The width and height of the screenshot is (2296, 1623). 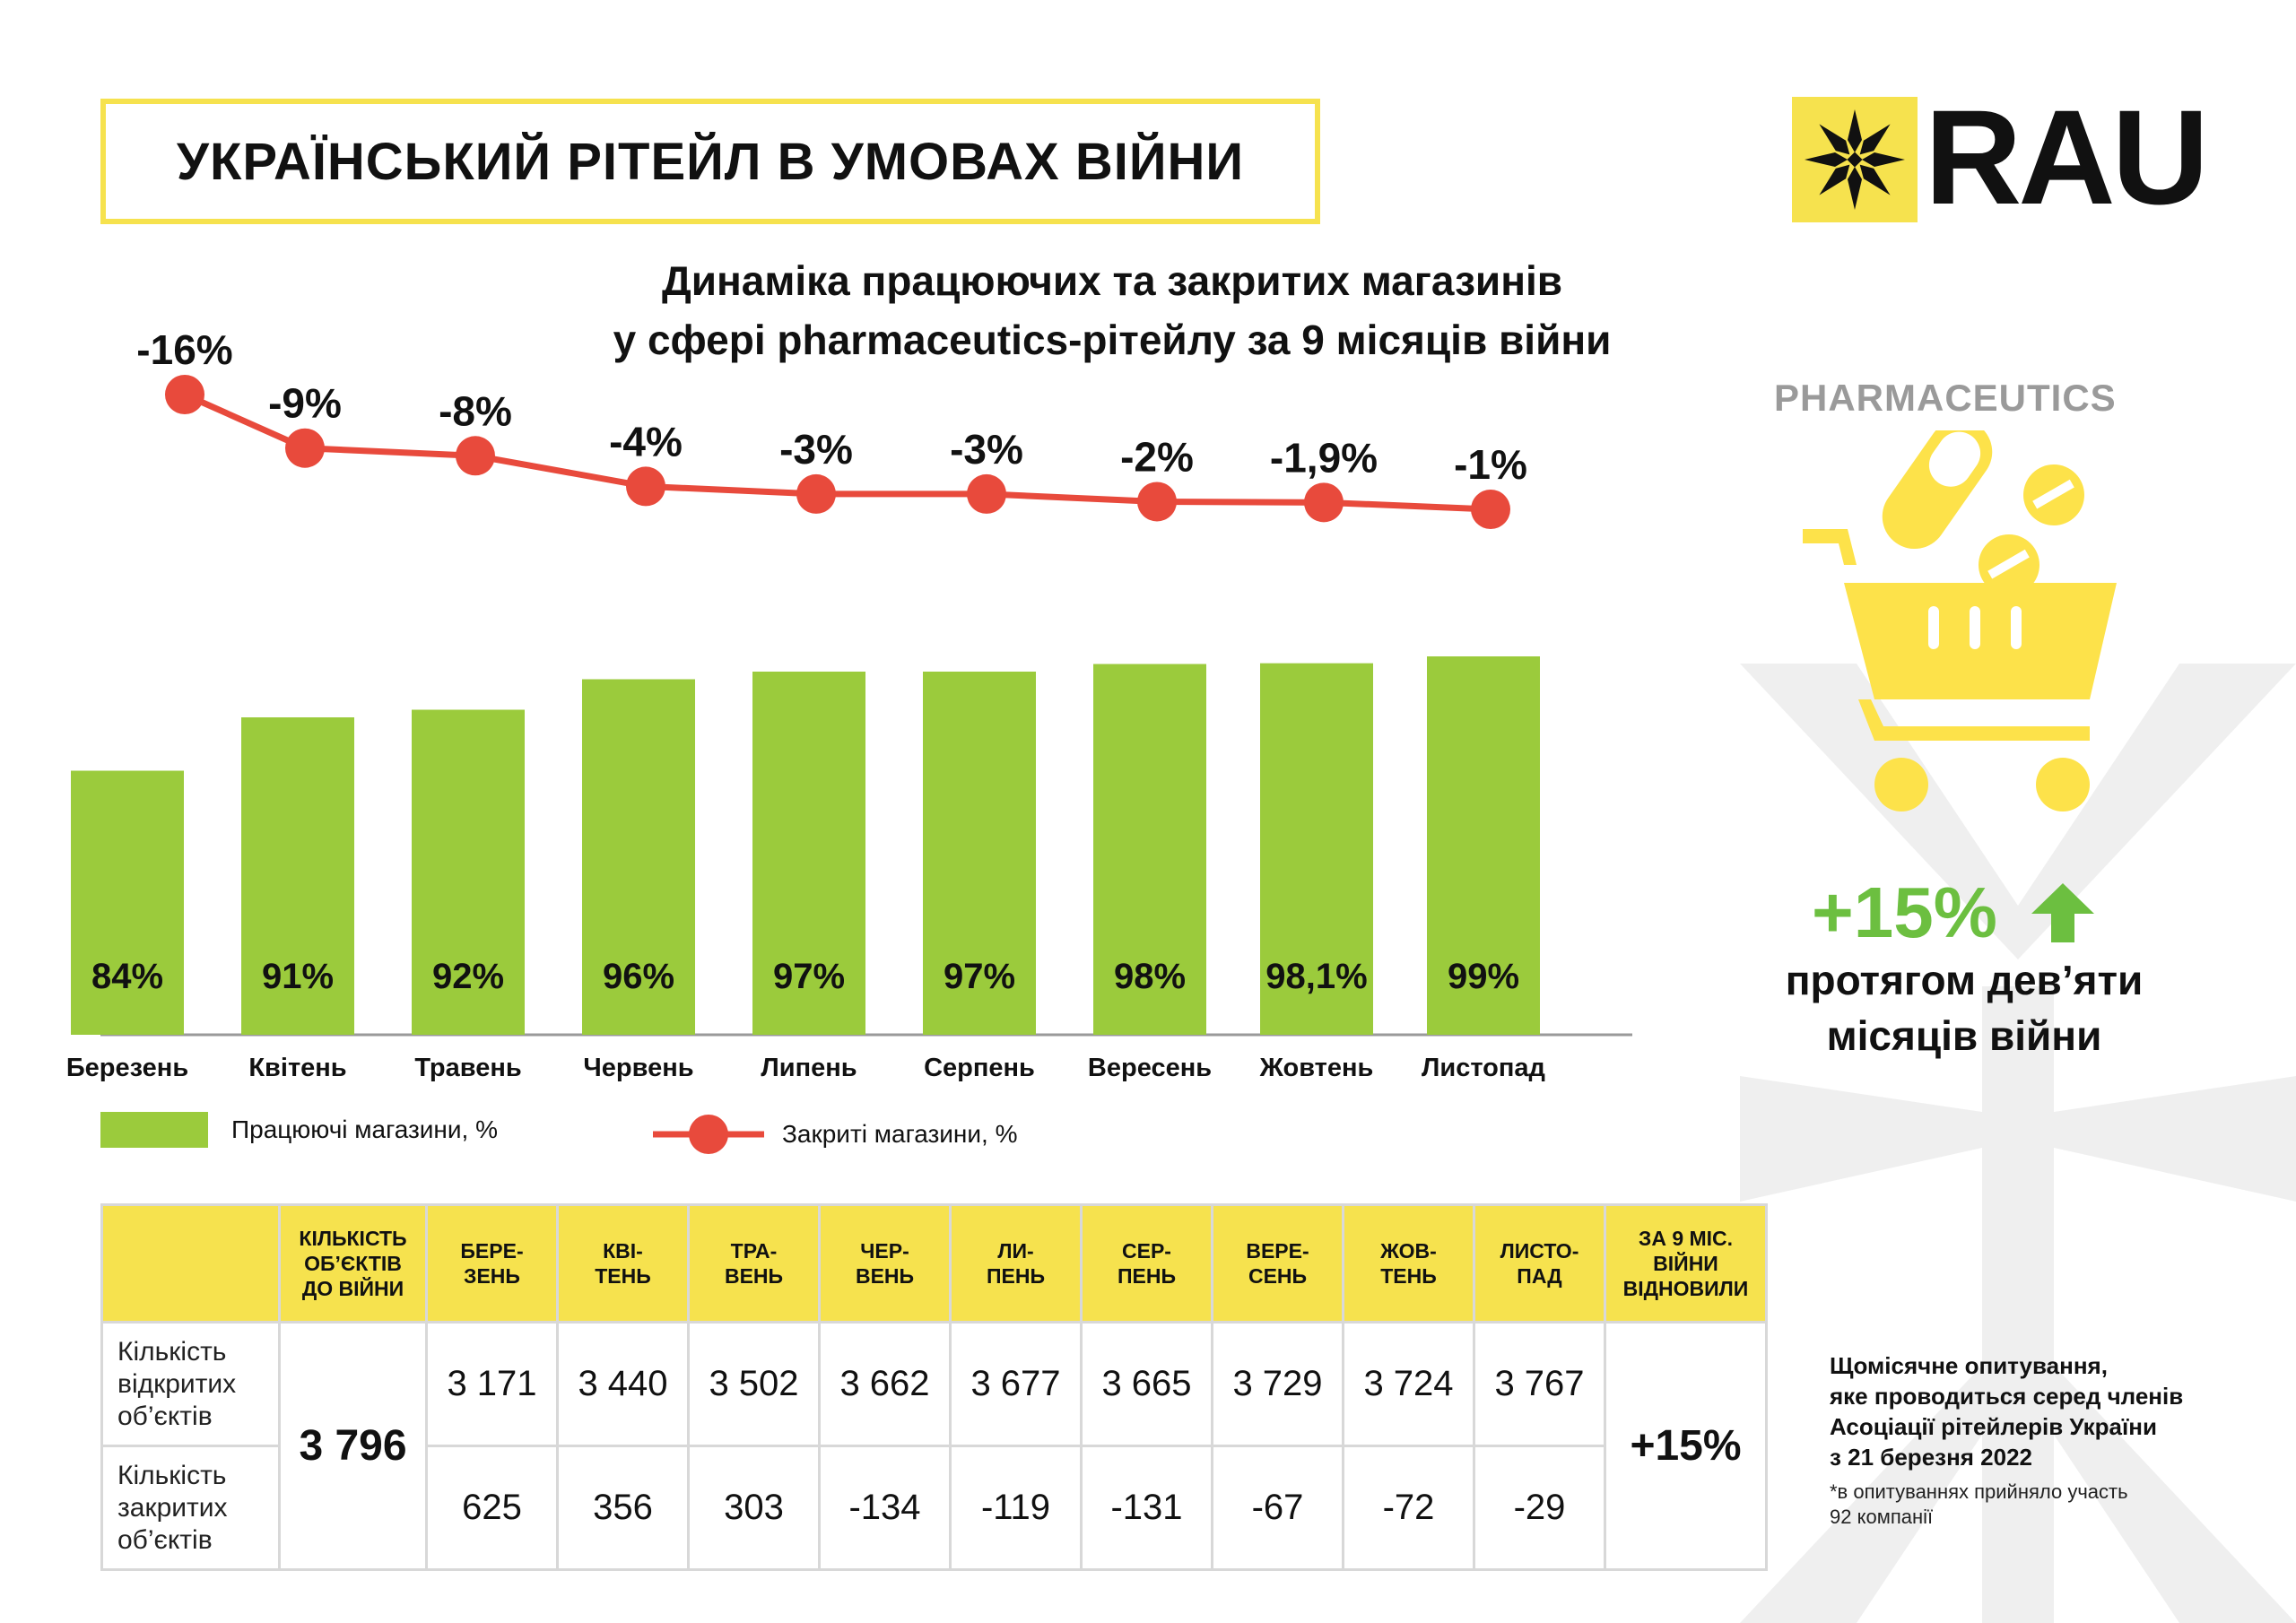 I want to click on table-header-cell: СЕР- ПЕНЬ, so click(x=1146, y=1263).